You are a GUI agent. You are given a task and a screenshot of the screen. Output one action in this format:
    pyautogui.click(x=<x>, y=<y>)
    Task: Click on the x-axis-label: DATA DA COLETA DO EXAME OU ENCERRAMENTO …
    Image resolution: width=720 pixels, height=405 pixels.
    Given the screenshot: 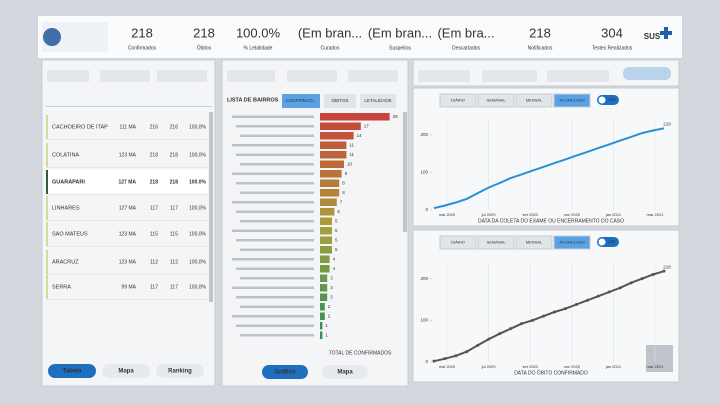 What is the action you would take?
    pyautogui.click(x=551, y=221)
    